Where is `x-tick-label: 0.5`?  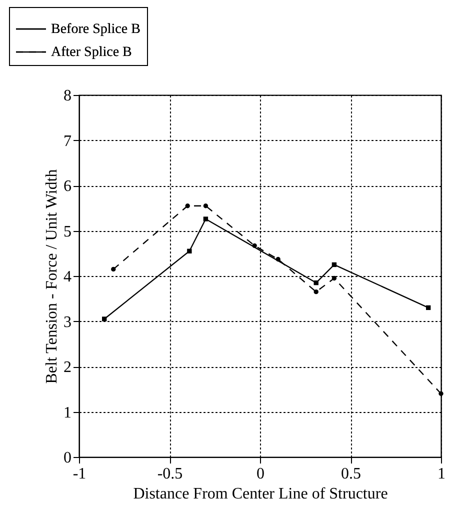
x-tick-label: 0.5 is located at coordinates (351, 474).